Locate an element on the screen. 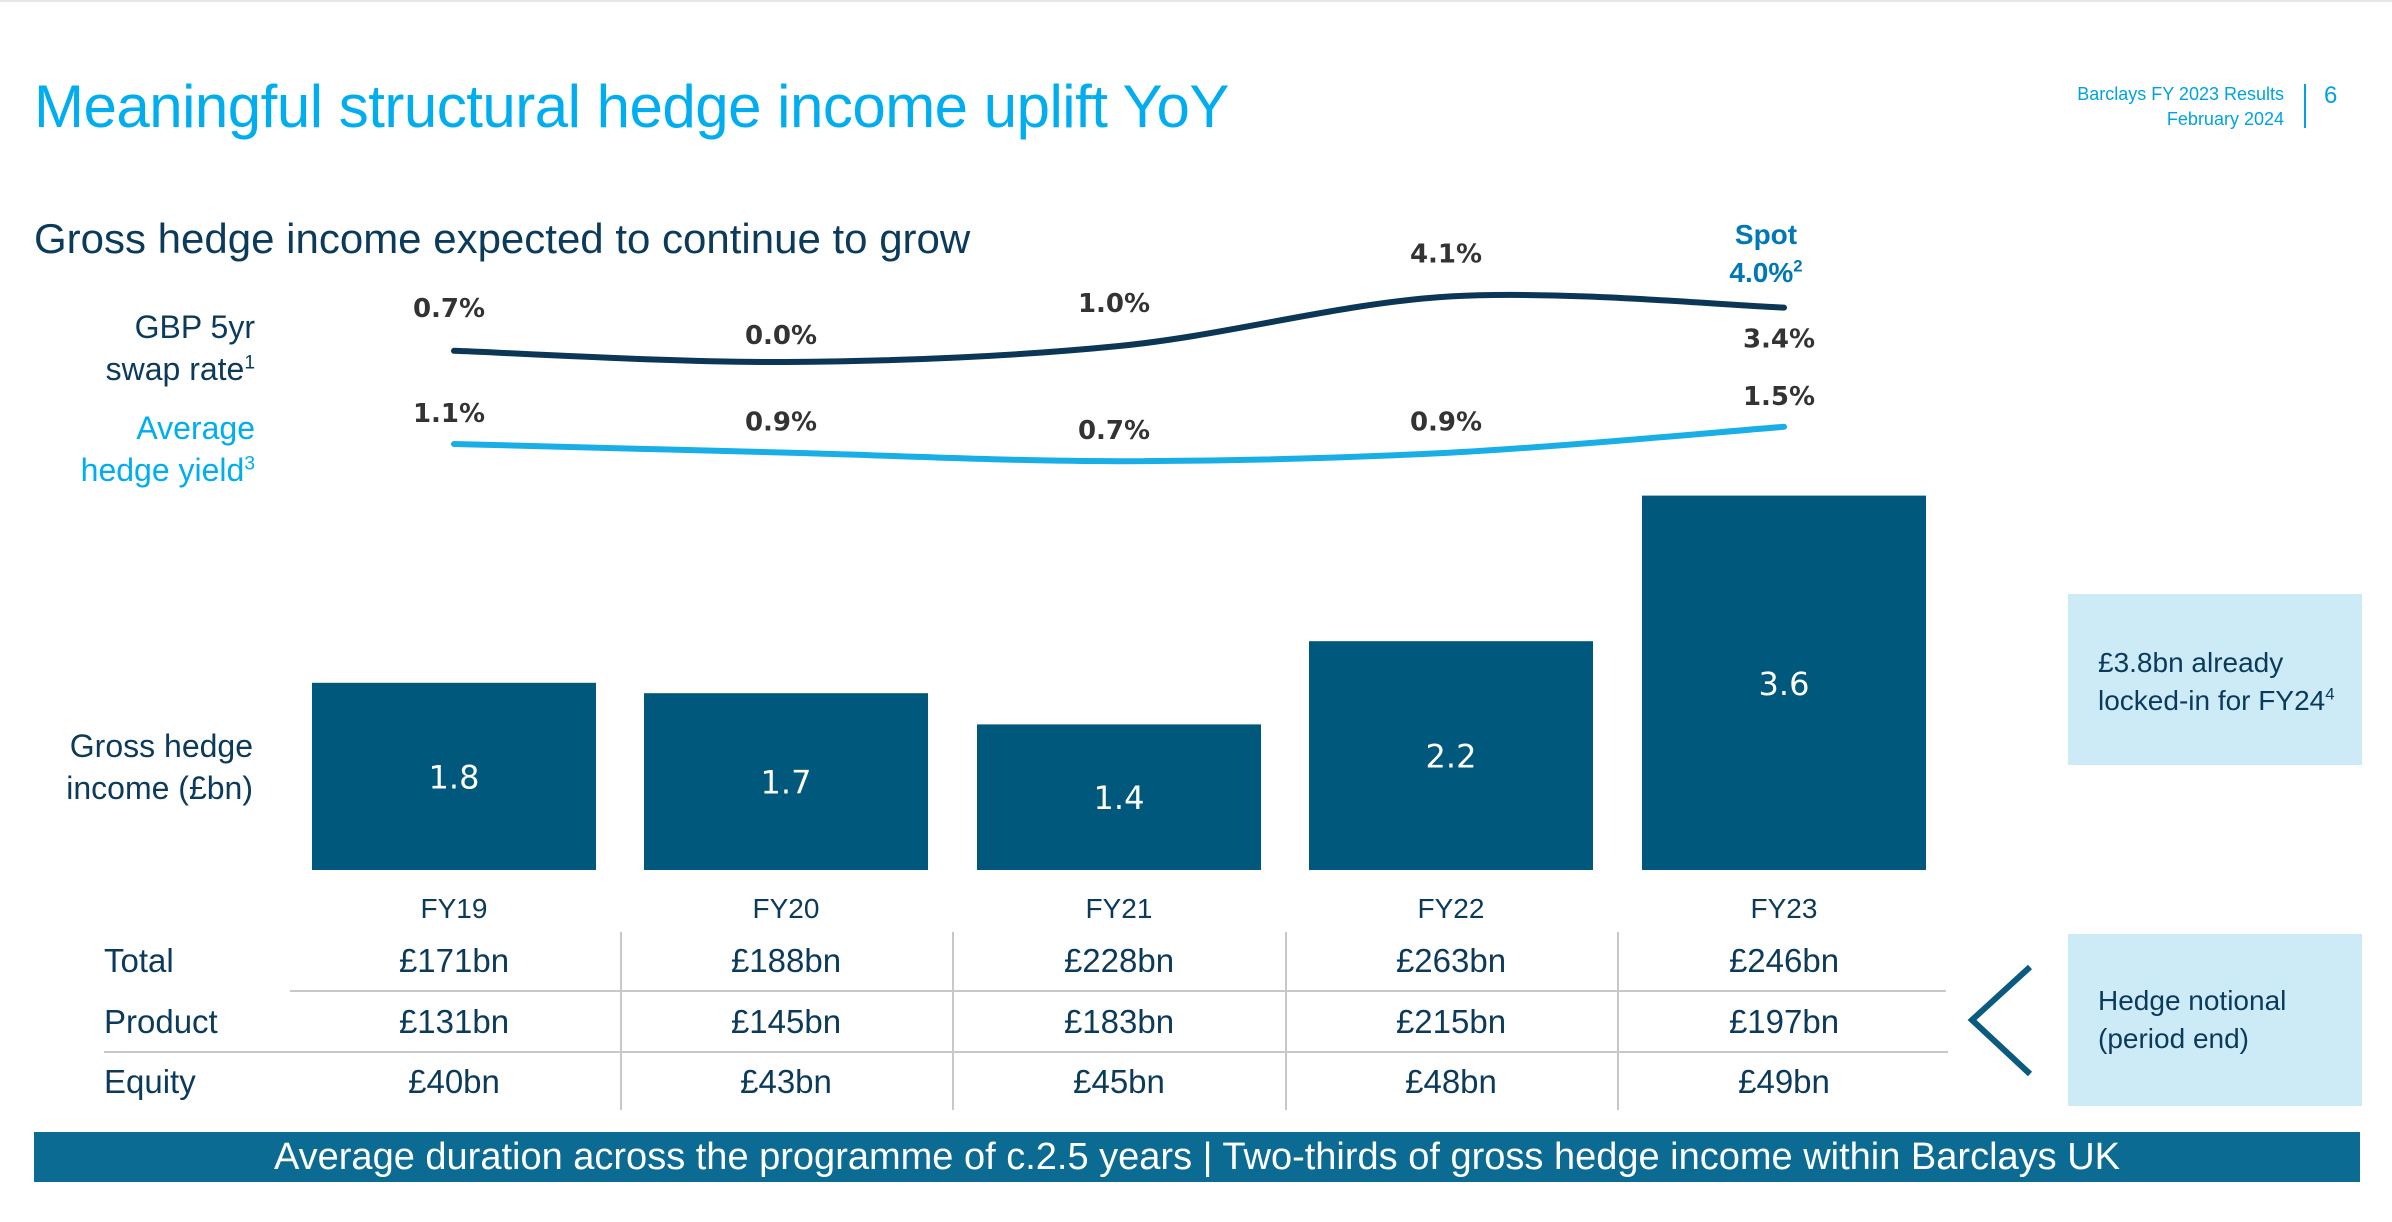  hedge-yield-label-line2: hedge yield3 is located at coordinates (167, 470).